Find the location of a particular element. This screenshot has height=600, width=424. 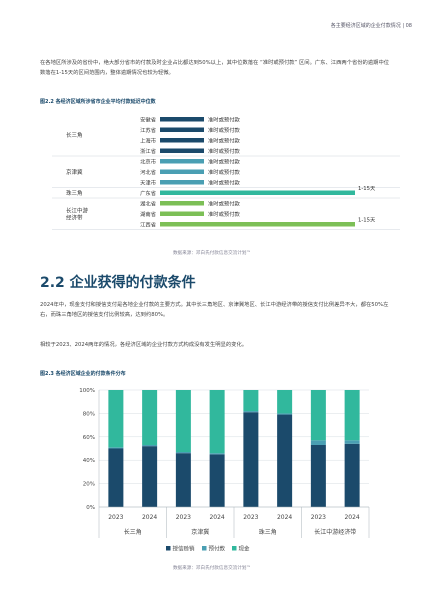

y-tick-label: 60% is located at coordinates (89, 438).